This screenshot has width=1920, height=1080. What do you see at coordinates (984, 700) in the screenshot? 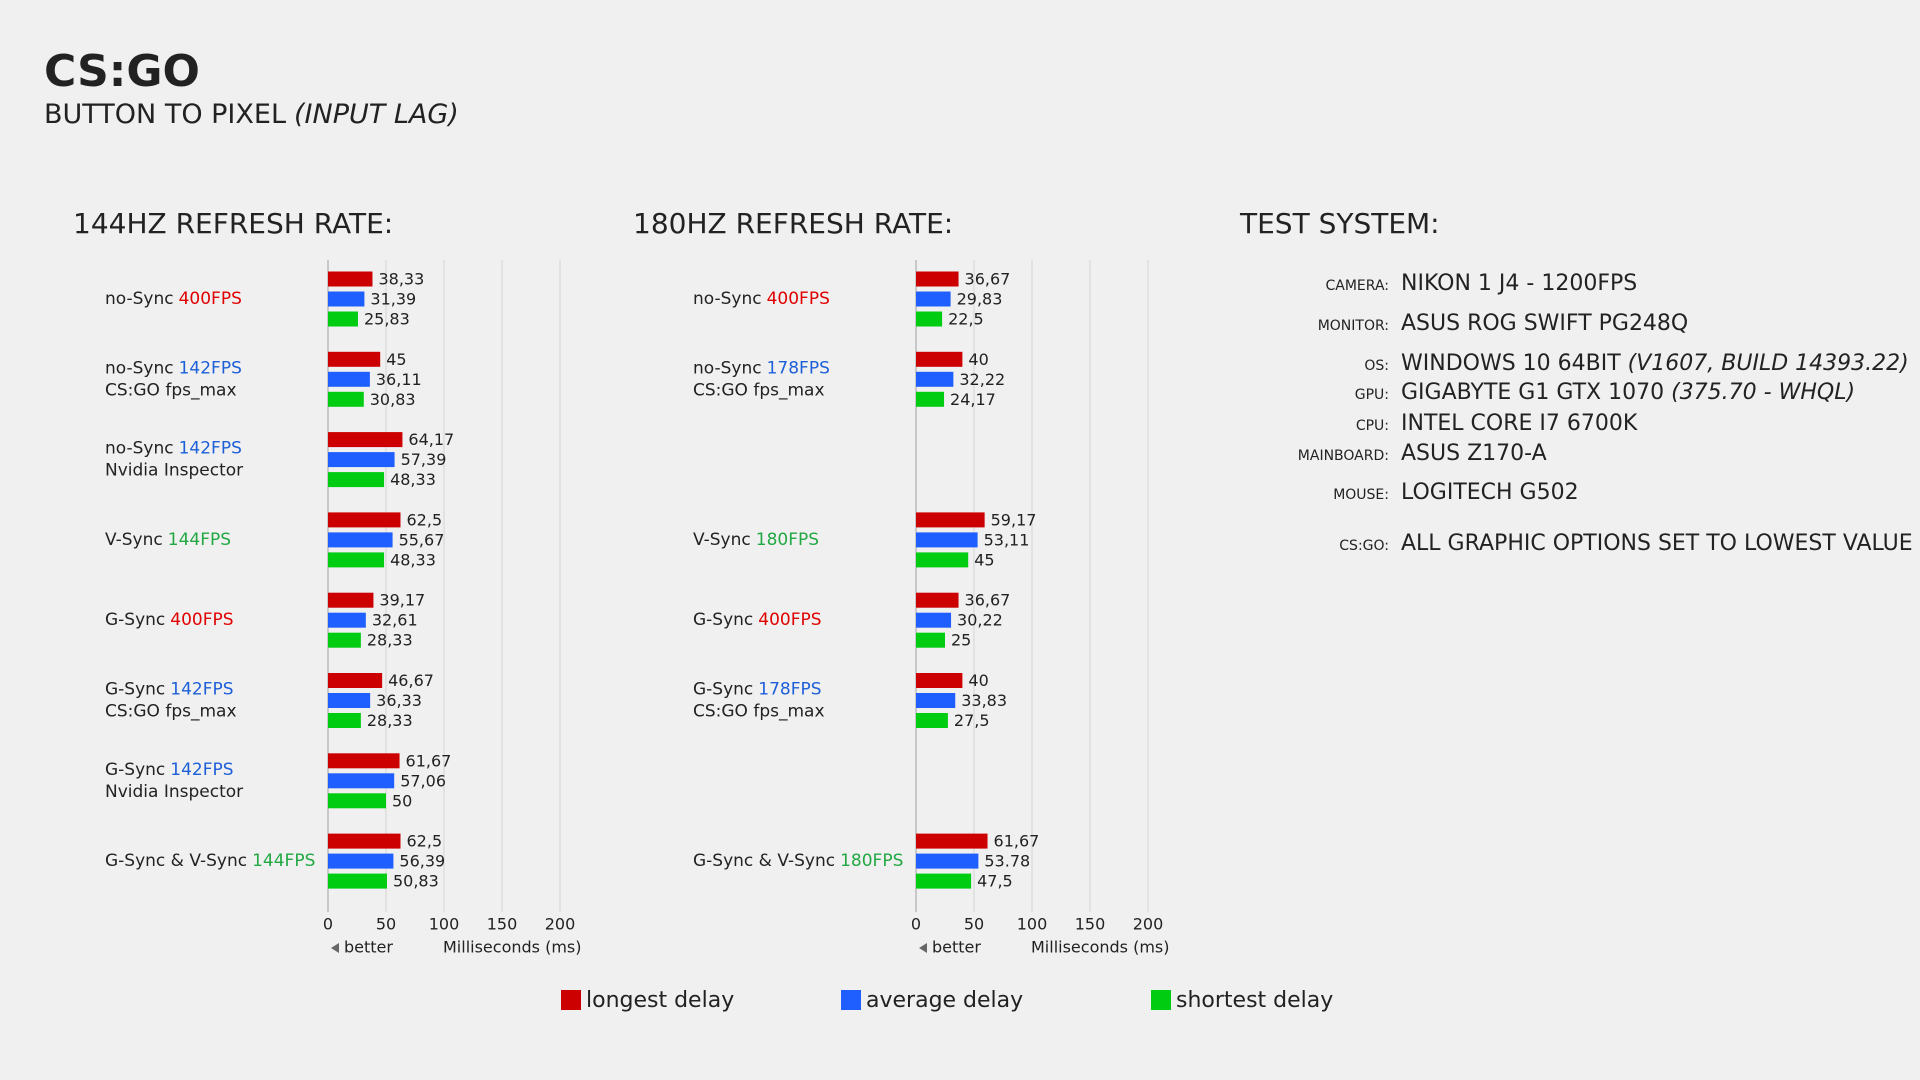
I see `value-label: 33,83` at bounding box center [984, 700].